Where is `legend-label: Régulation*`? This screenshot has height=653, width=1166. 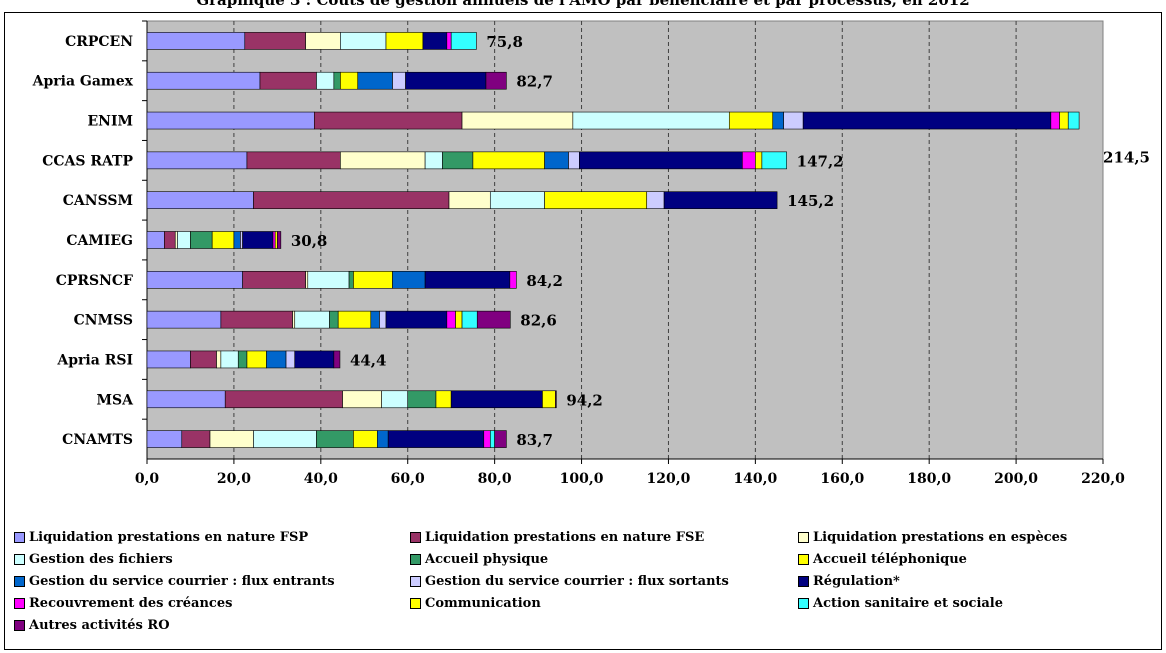 legend-label: Régulation* is located at coordinates (856, 581).